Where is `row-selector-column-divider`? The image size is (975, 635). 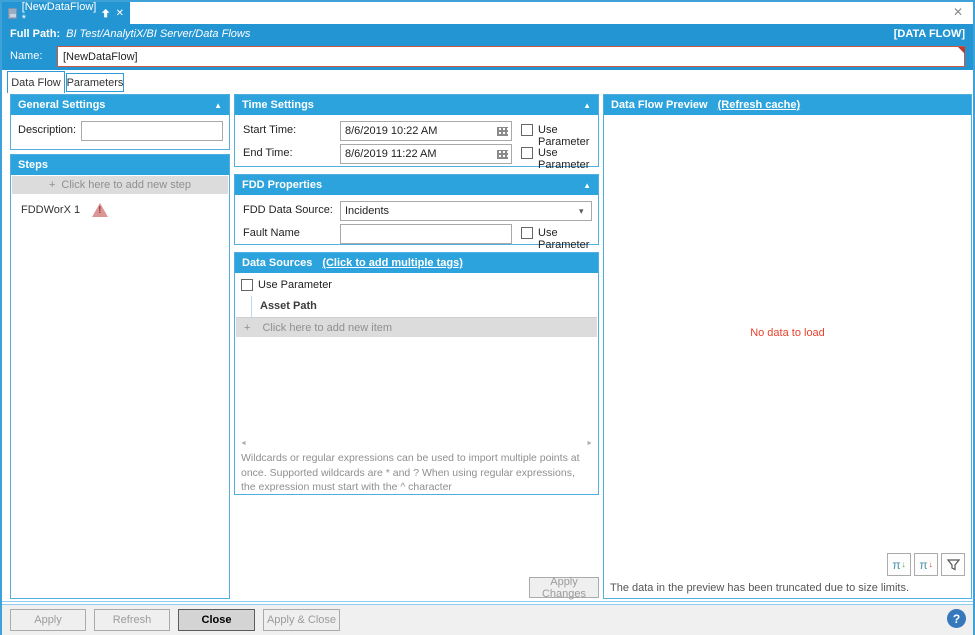
row-selector-column-divider is located at coordinates (251, 307).